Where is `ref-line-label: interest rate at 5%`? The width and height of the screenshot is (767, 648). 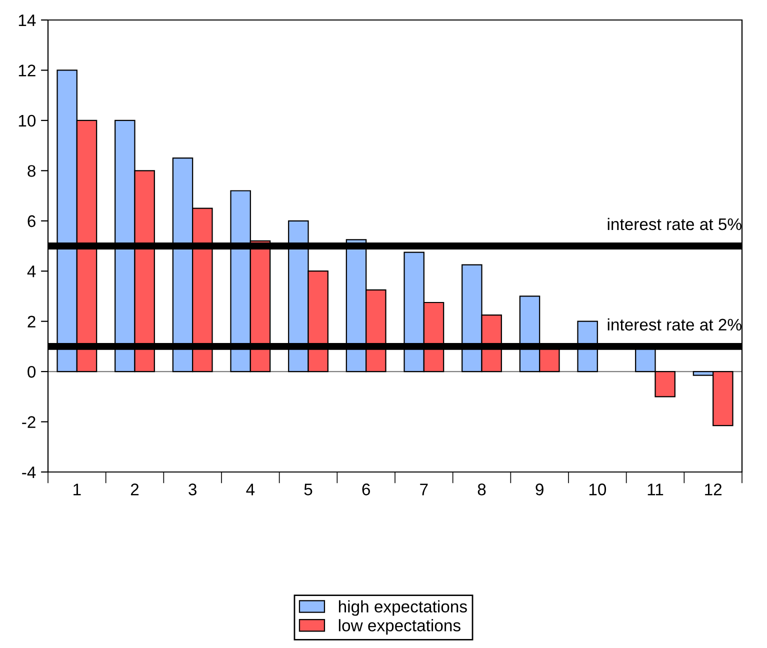 ref-line-label: interest rate at 5% is located at coordinates (675, 224).